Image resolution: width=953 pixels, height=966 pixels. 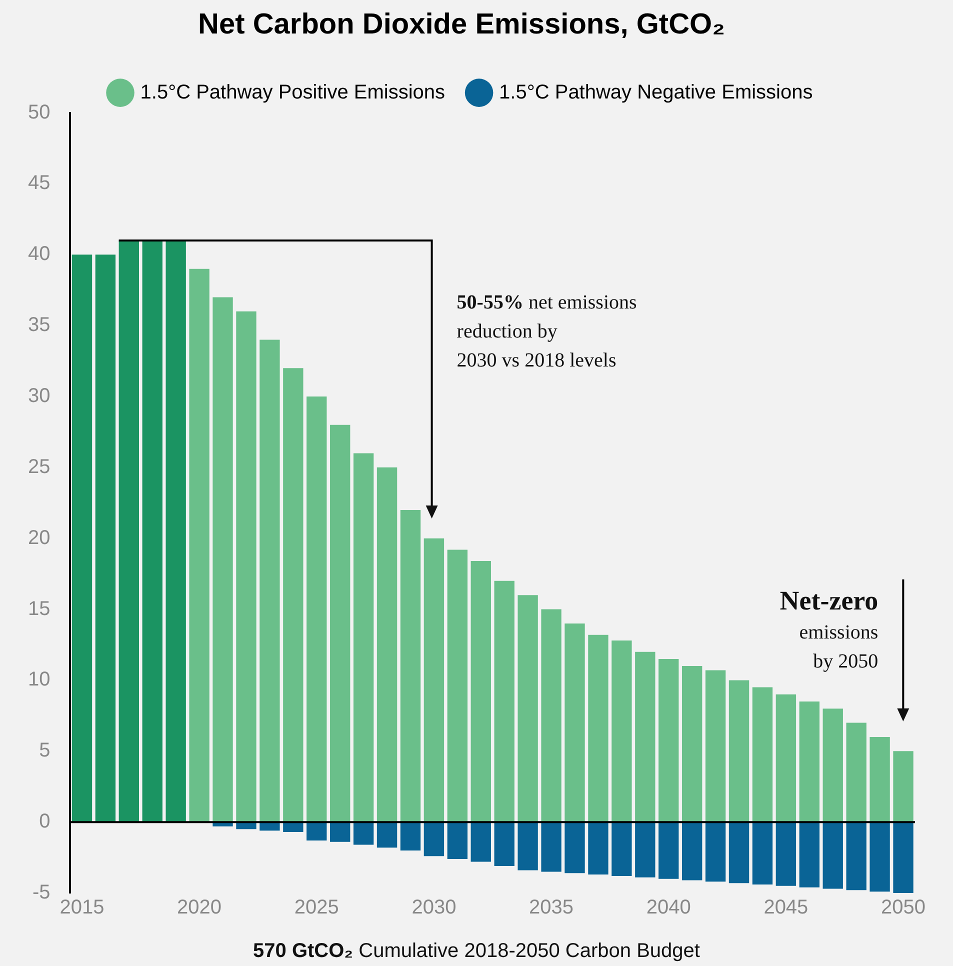 I want to click on y-tick-label: 40, so click(x=39, y=254).